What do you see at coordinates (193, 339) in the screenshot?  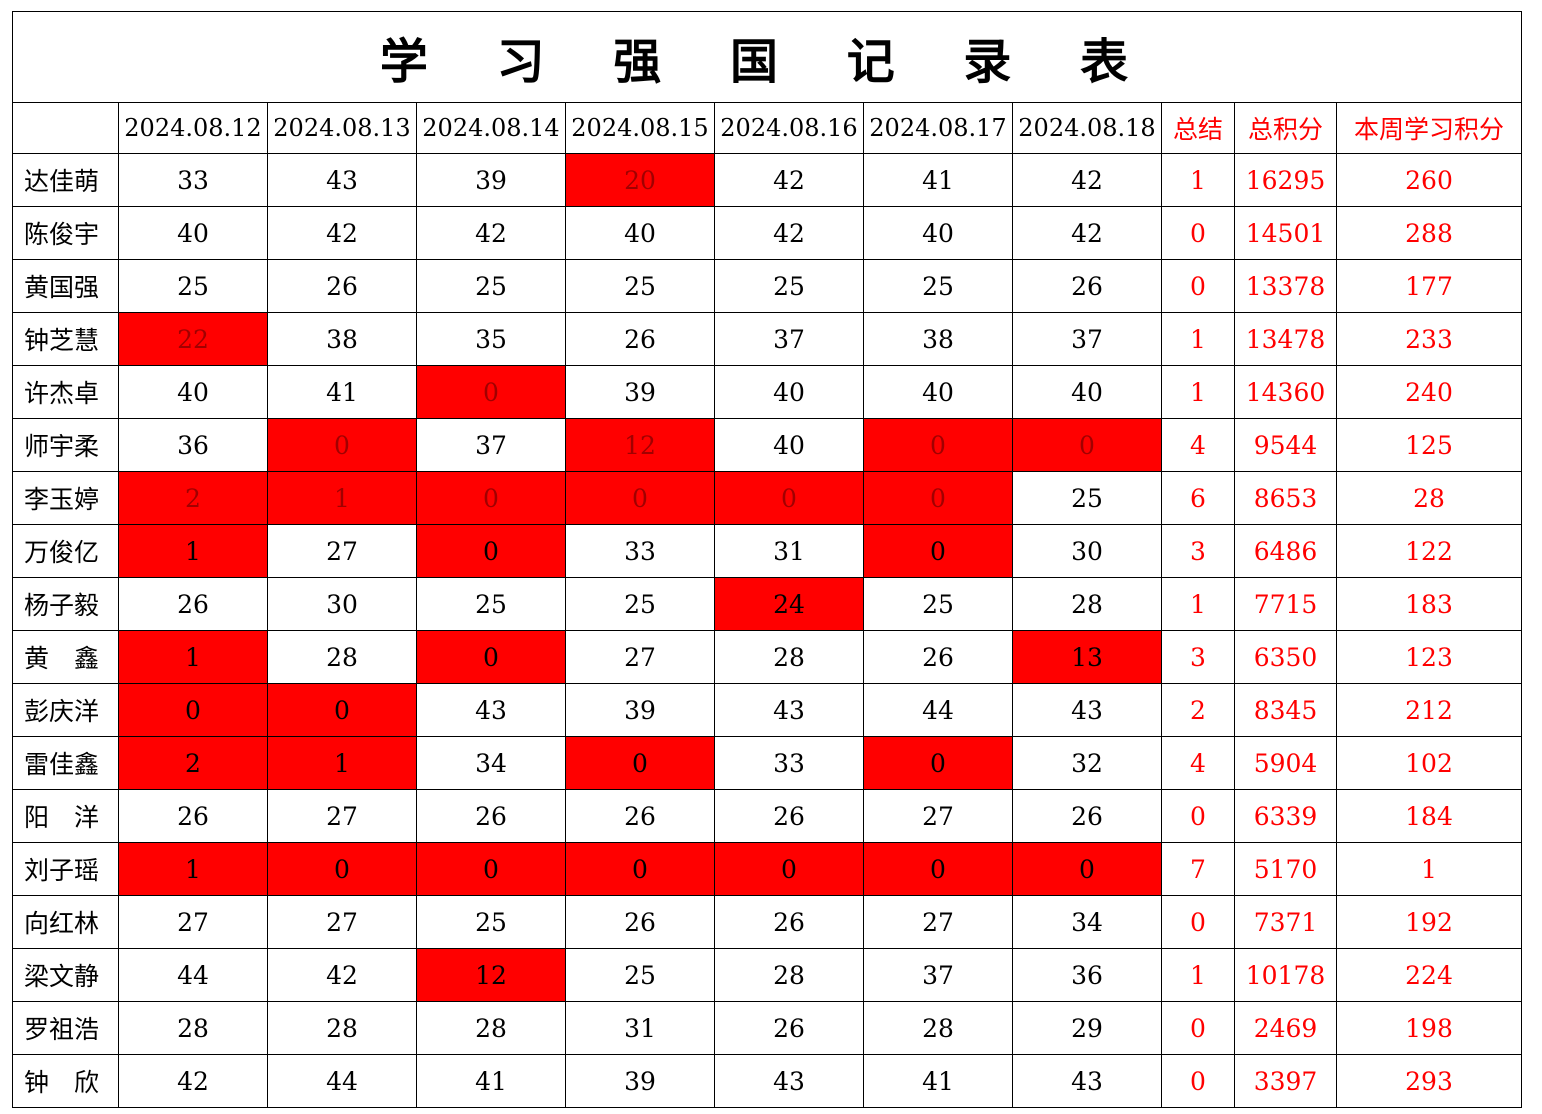 I see `score-cell-highlighted: 22` at bounding box center [193, 339].